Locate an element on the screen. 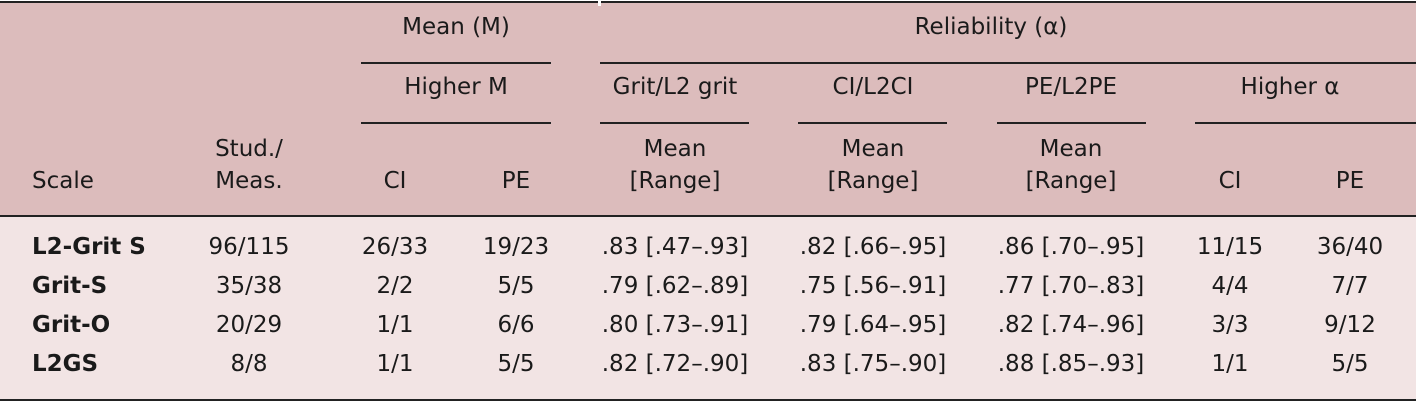  top-rule is located at coordinates (708, 2).